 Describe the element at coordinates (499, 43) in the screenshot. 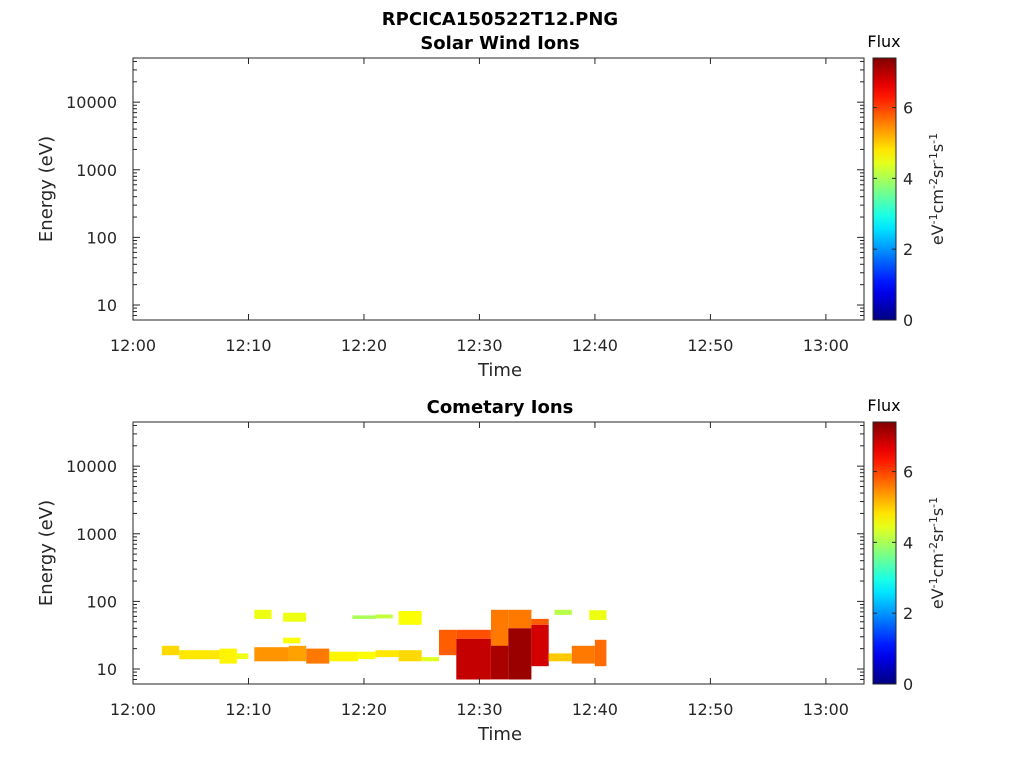

I see `panel-title: Solar Wind Ions` at that location.